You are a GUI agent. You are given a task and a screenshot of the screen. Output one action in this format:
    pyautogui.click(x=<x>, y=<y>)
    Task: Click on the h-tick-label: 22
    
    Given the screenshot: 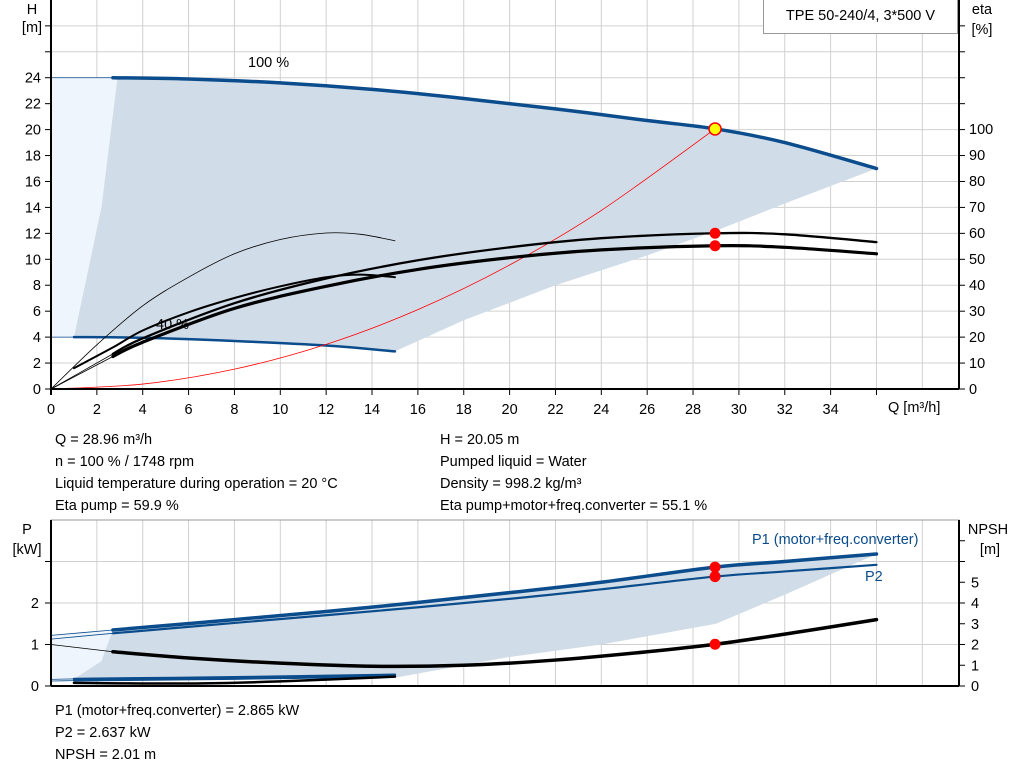 What is the action you would take?
    pyautogui.click(x=33, y=105)
    